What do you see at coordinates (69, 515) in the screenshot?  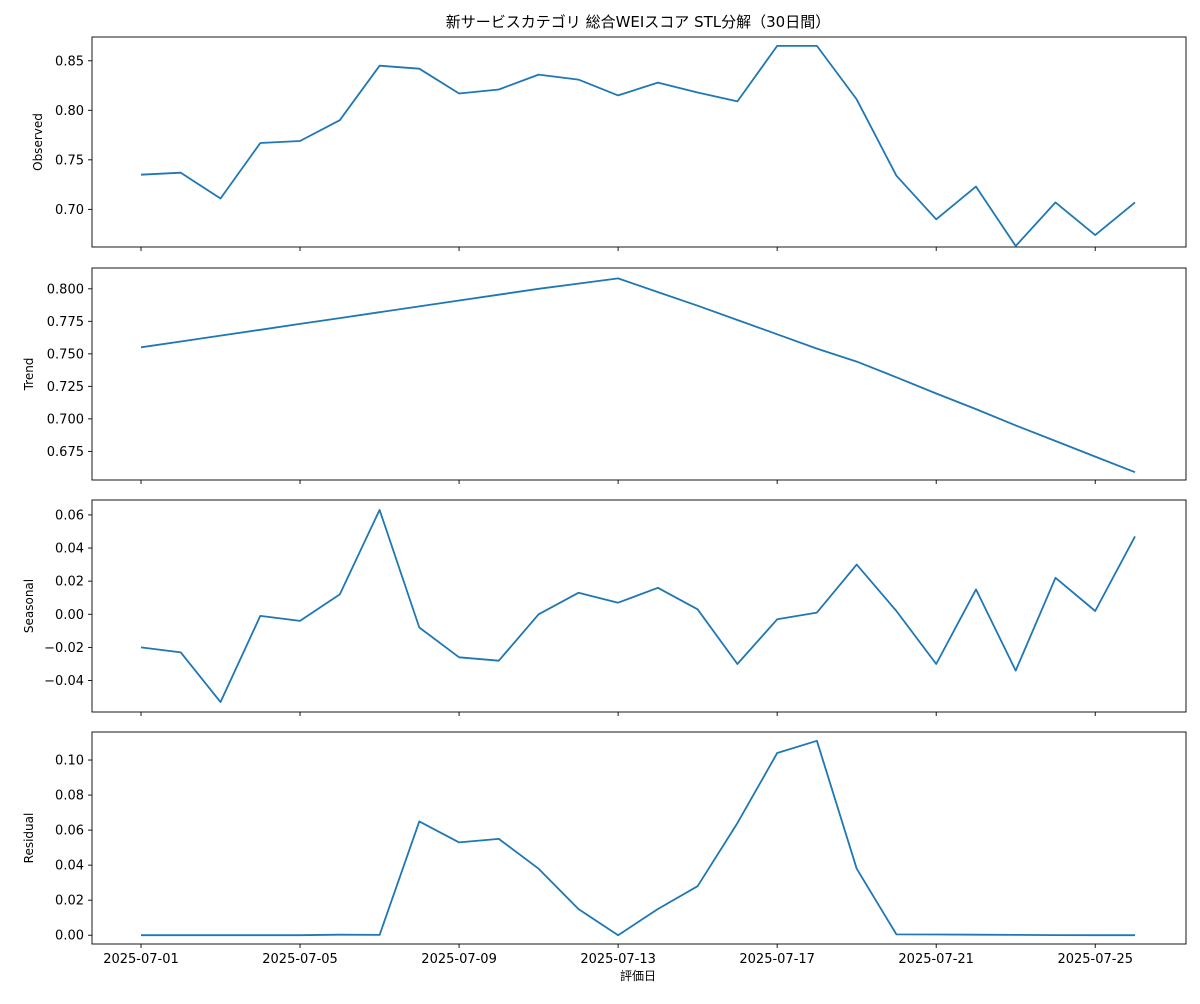 I see `y-tick-label-seasonal: 0.06` at bounding box center [69, 515].